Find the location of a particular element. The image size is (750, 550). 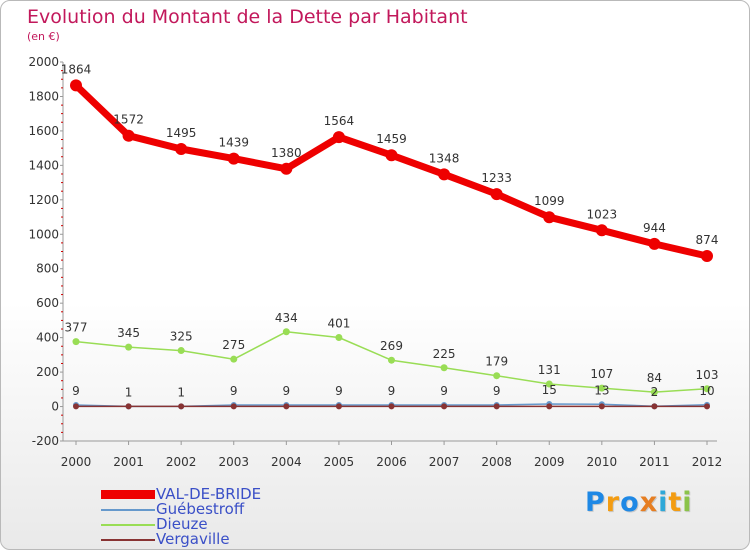

x-tick-label: 2002 is located at coordinates (181, 462).